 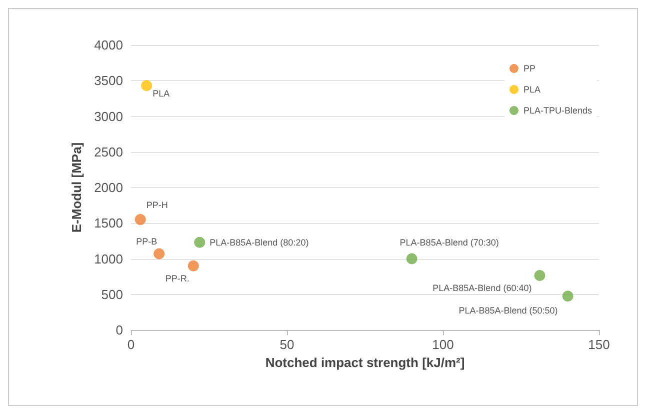 What do you see at coordinates (108, 152) in the screenshot?
I see `y-tick-label: 2500` at bounding box center [108, 152].